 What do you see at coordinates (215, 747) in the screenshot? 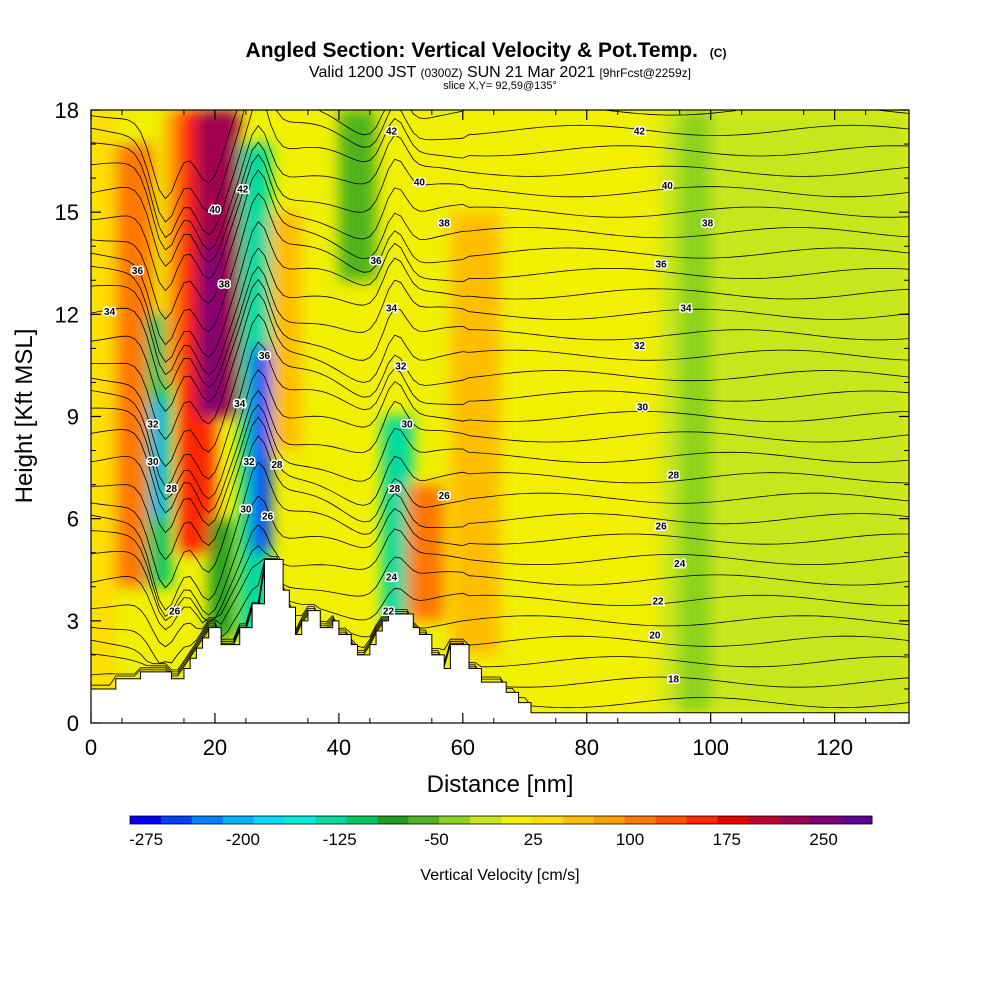
I see `x-tick-label: 20` at bounding box center [215, 747].